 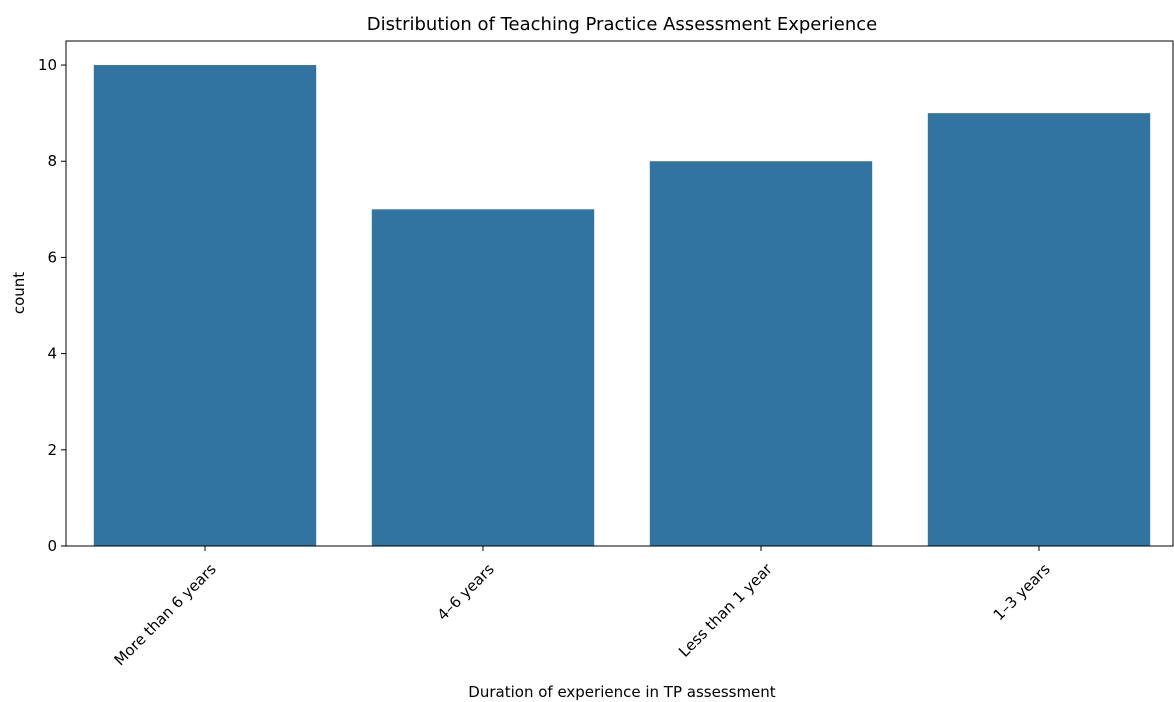 What do you see at coordinates (165, 614) in the screenshot?
I see `x-tick-label: More than 6 years` at bounding box center [165, 614].